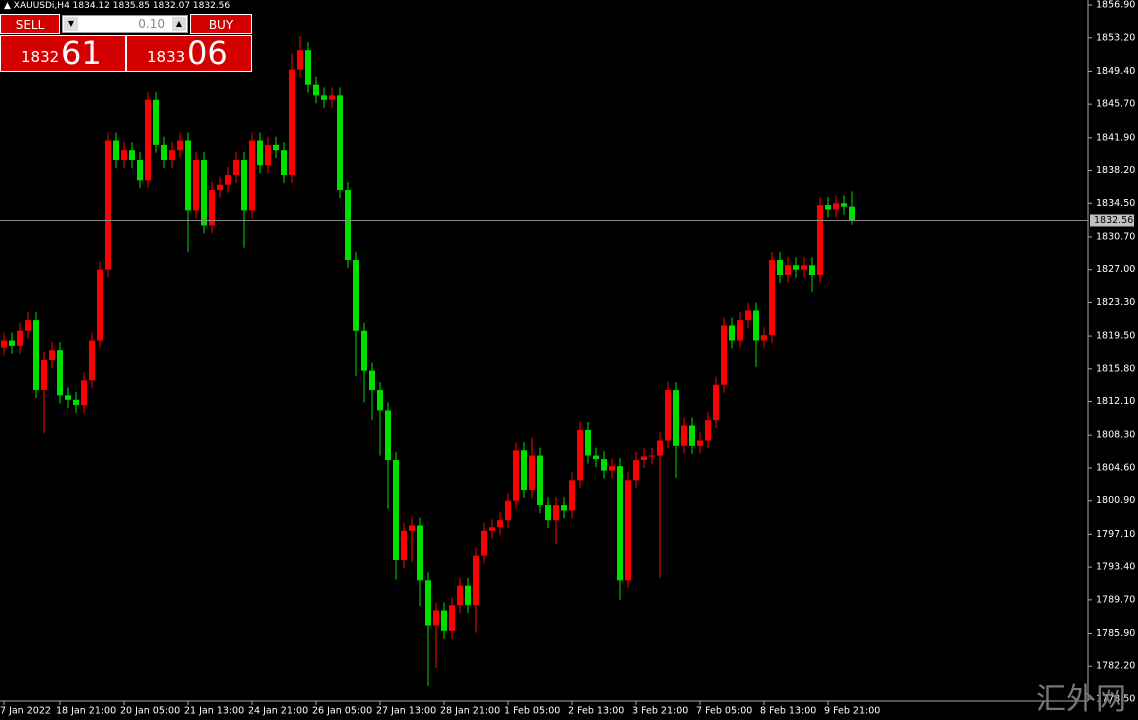 The width and height of the screenshot is (1138, 720). What do you see at coordinates (1115, 170) in the screenshot?
I see `y-tick-label: 1838.20` at bounding box center [1115, 170].